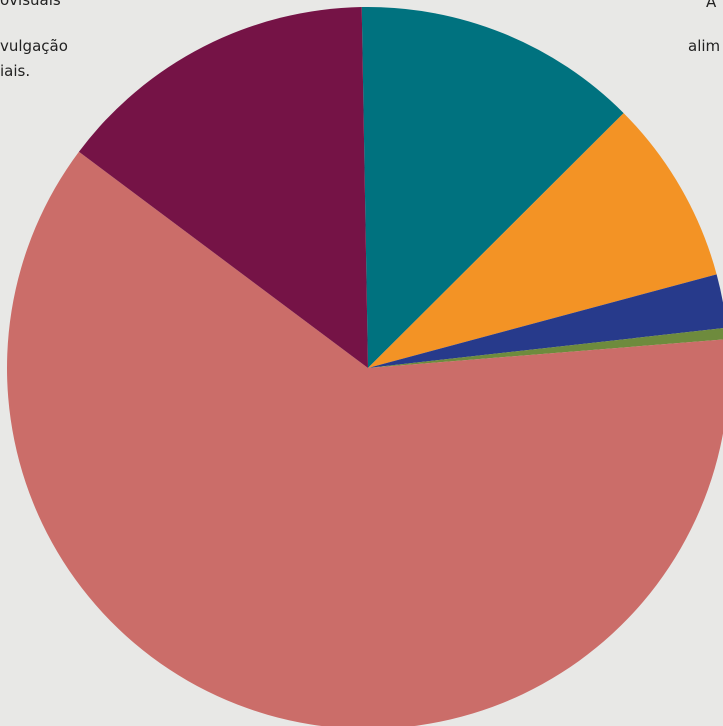 The height and width of the screenshot is (726, 723). I want to click on cropped-label-left-line3: iais., so click(15, 71).